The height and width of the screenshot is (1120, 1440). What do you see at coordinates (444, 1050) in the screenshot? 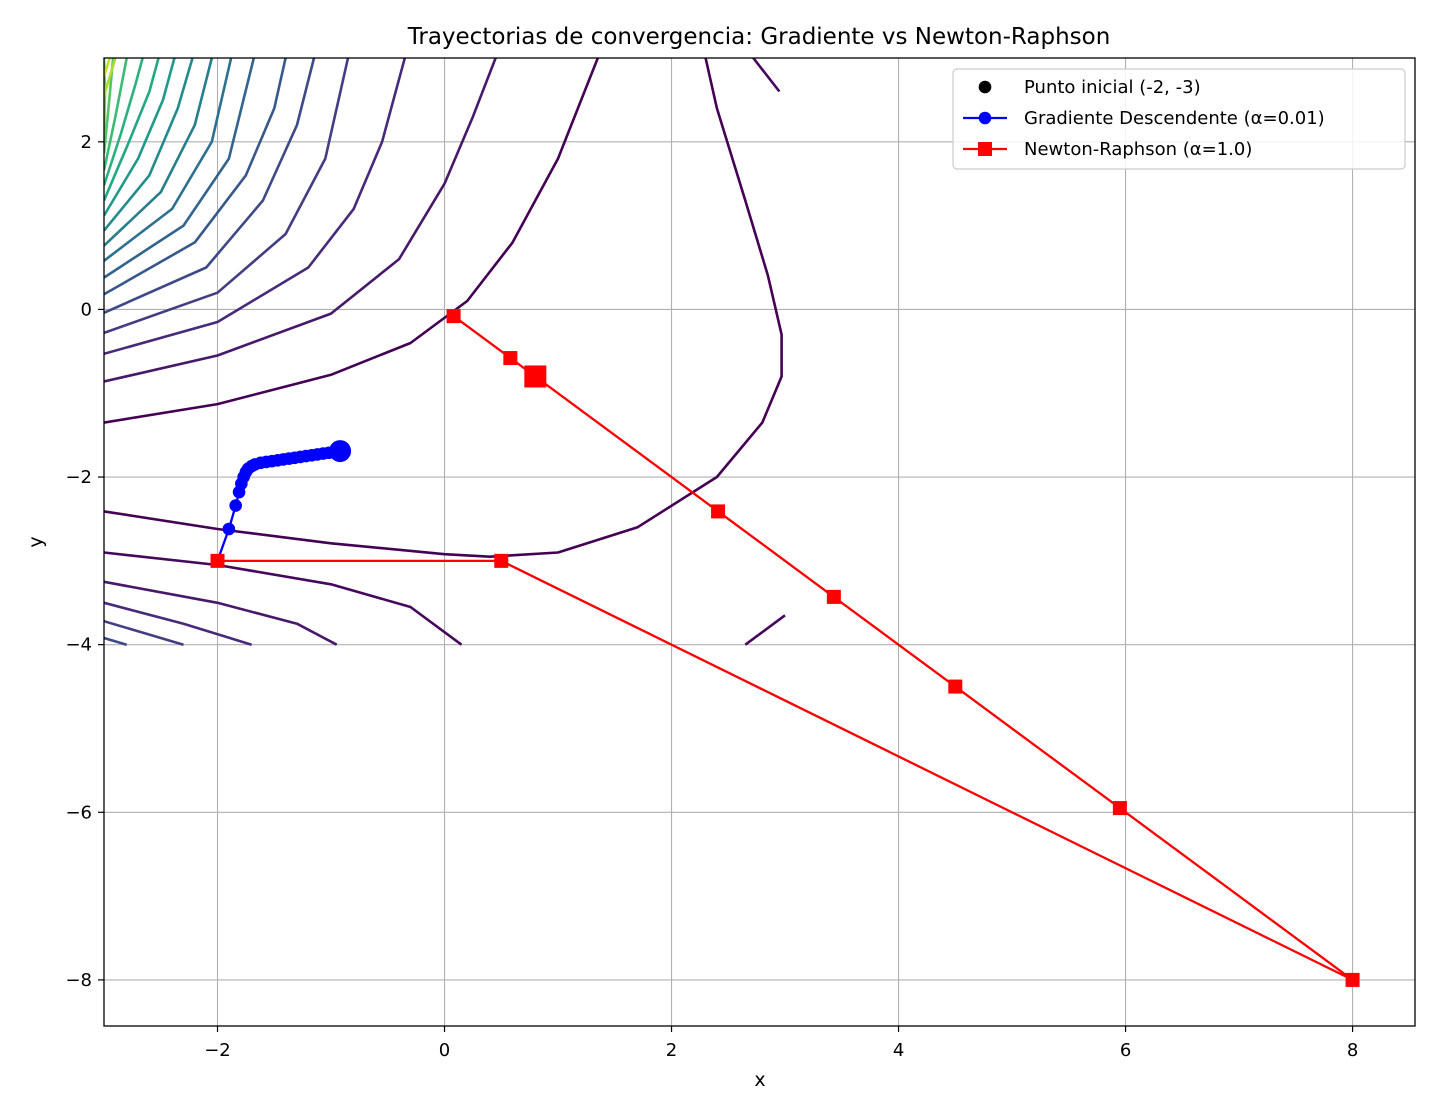
I see `x-tick-label-1: 0` at bounding box center [444, 1050].